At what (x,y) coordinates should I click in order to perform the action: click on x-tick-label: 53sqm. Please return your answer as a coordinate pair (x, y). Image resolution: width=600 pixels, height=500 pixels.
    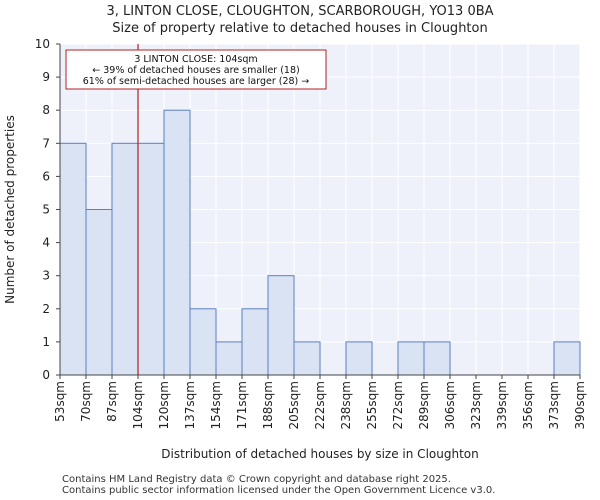
    Looking at the image, I should click on (60, 401).